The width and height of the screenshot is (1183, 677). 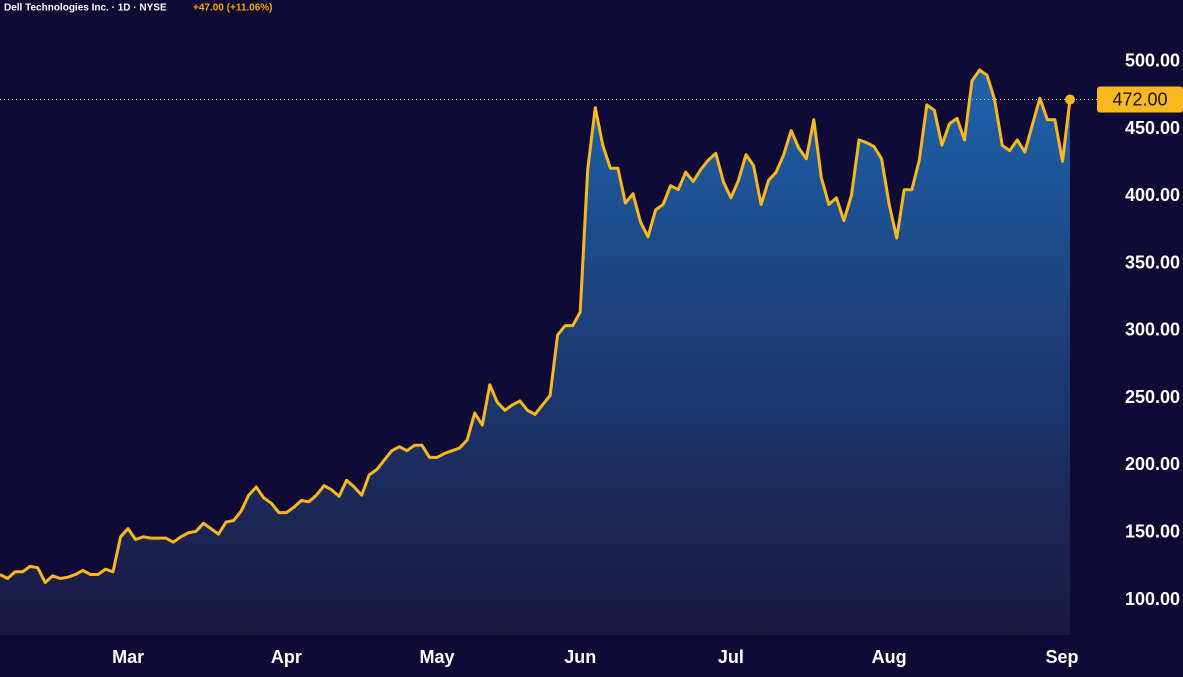 What do you see at coordinates (1152, 128) in the screenshot?
I see `y-tick-label: 450.00` at bounding box center [1152, 128].